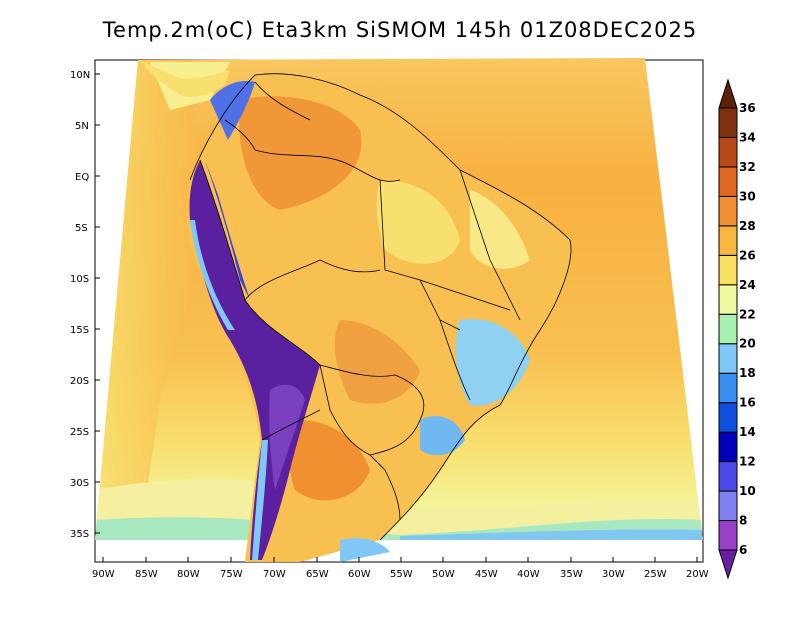  I want to click on colorbar-level-label: 28, so click(747, 226).